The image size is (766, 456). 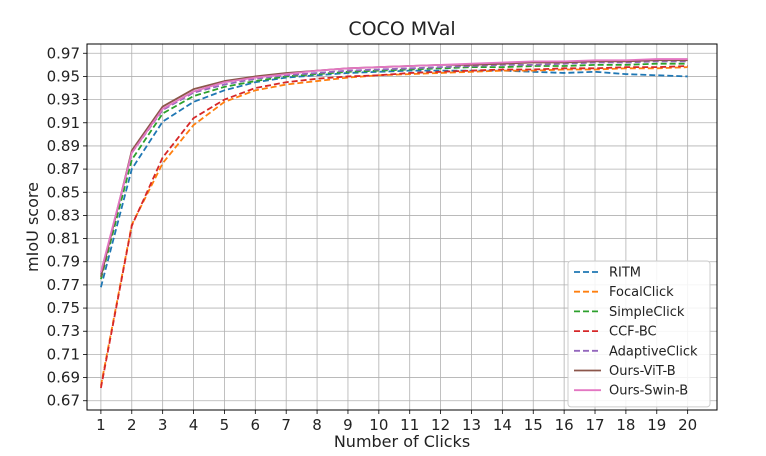 What do you see at coordinates (63, 378) in the screenshot?
I see `y-tick-label: 0.69` at bounding box center [63, 378].